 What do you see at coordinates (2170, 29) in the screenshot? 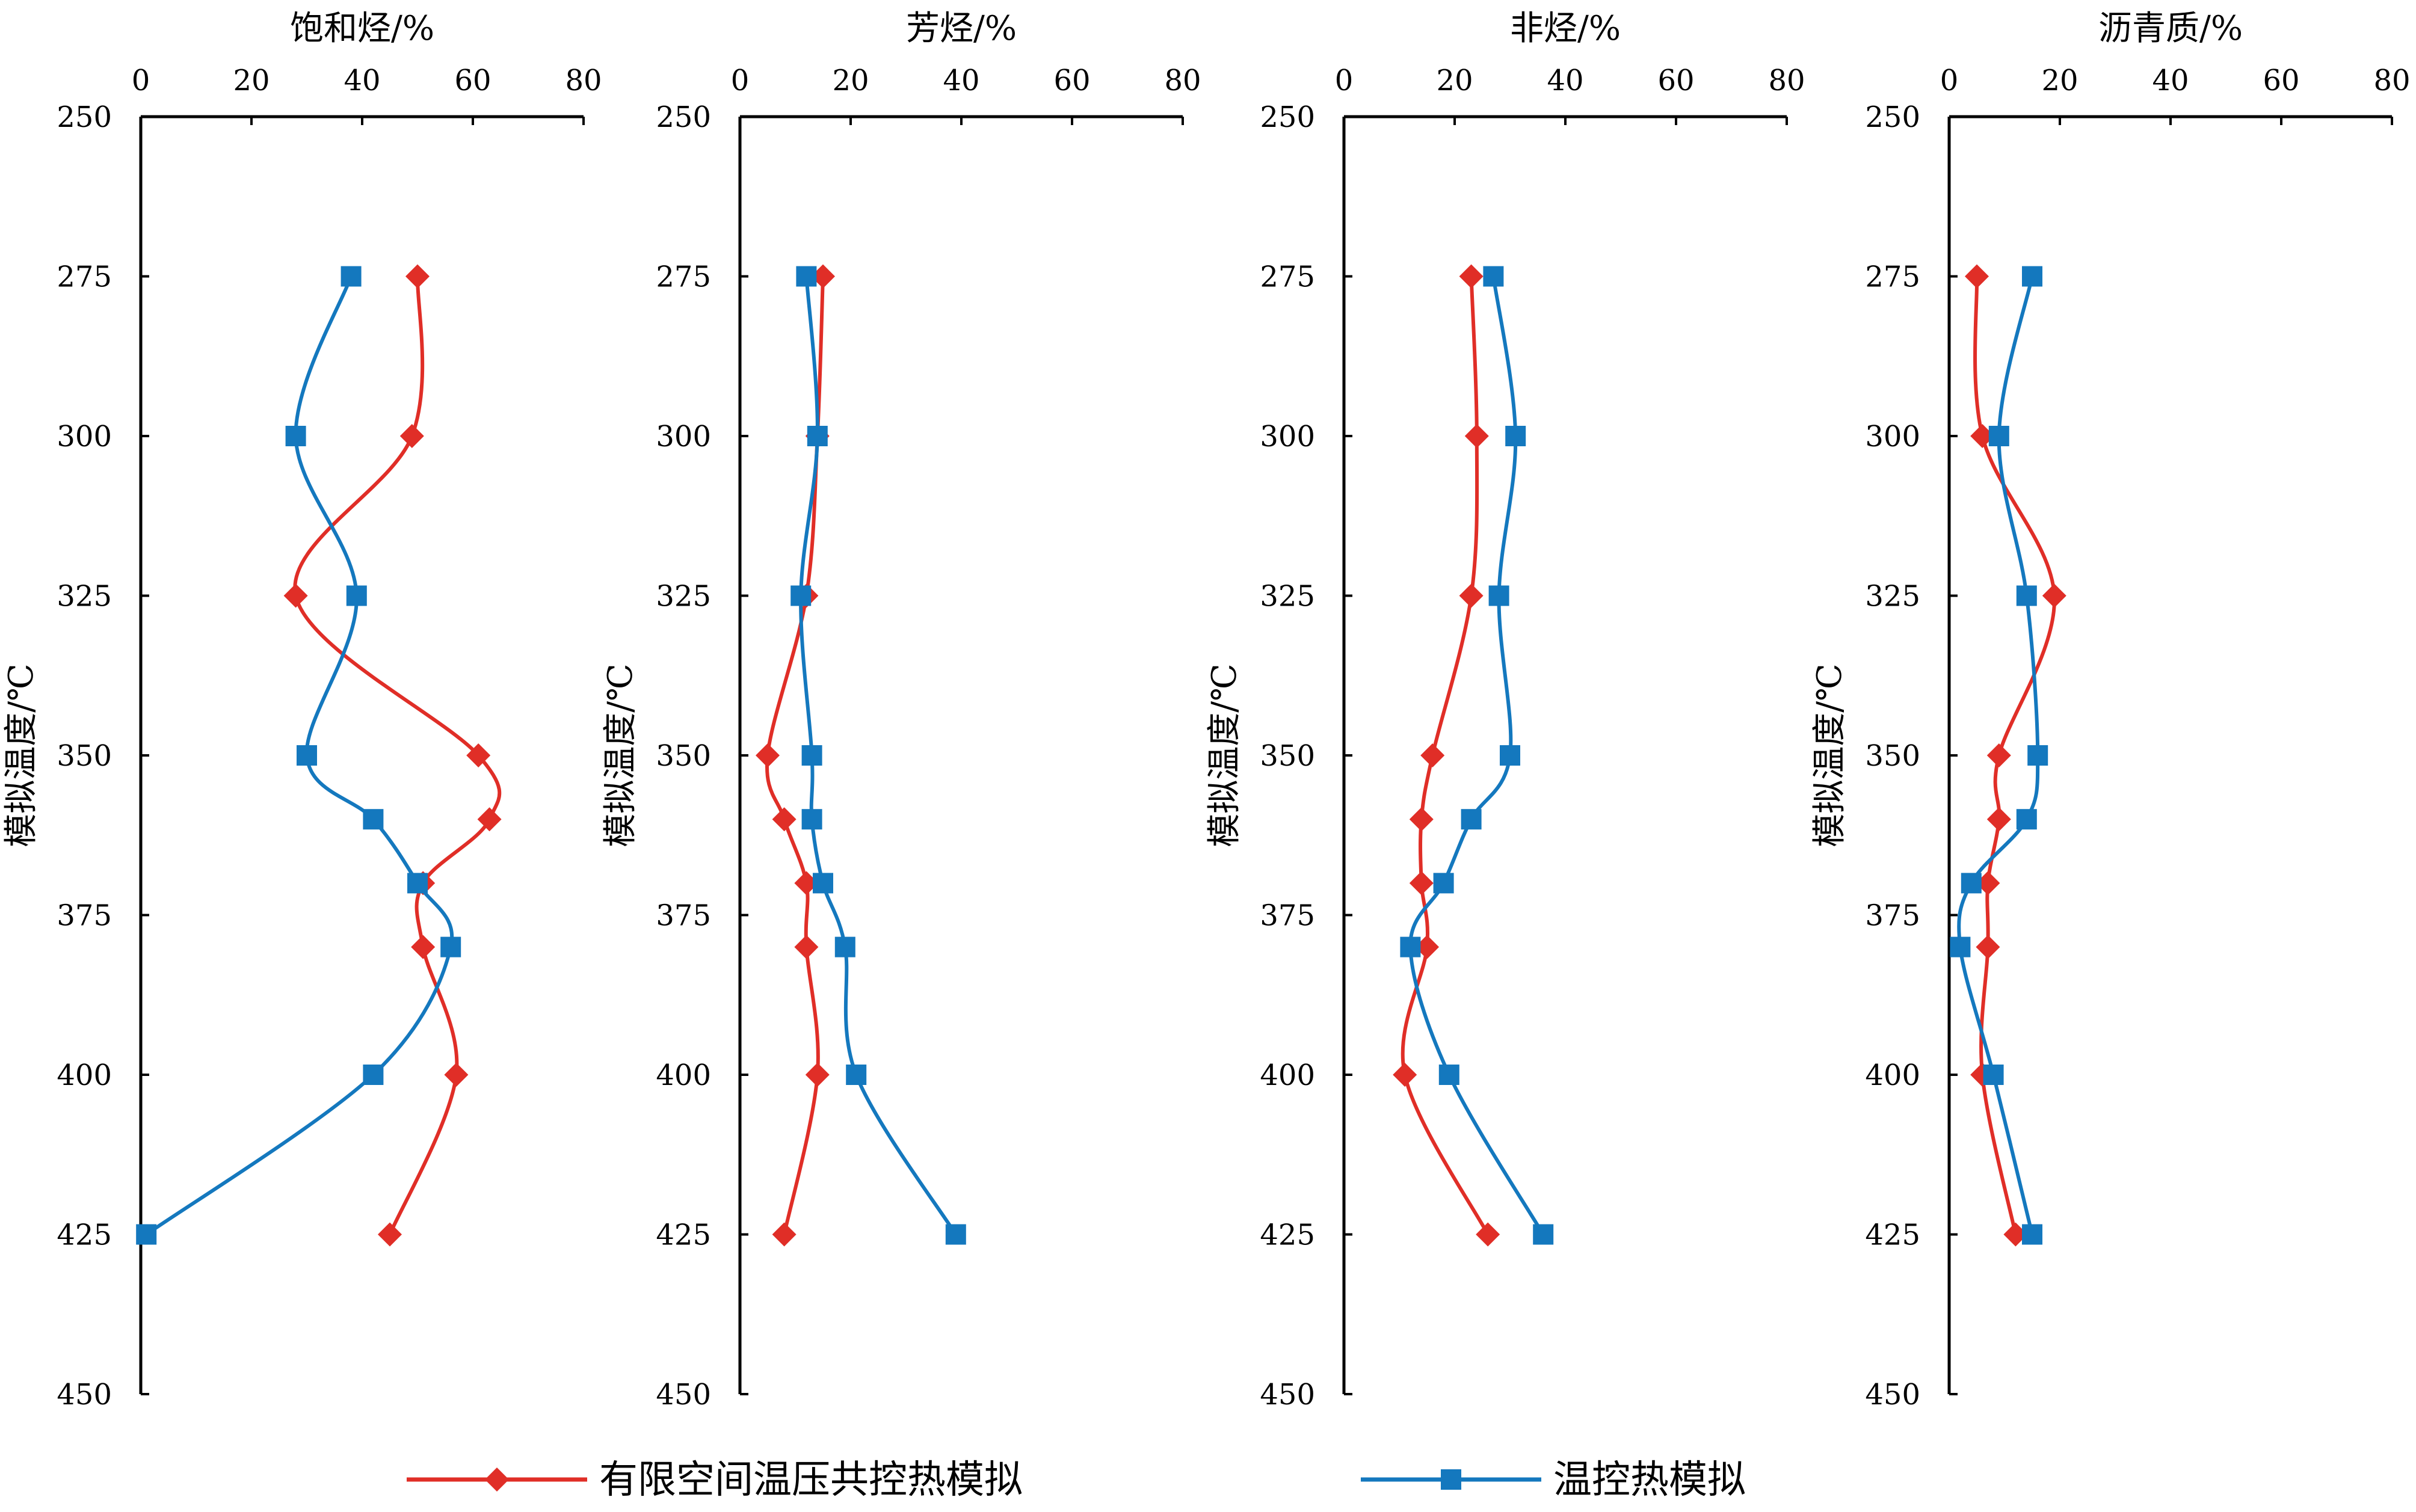
I see `panel-title: 沥青质/%` at bounding box center [2170, 29].